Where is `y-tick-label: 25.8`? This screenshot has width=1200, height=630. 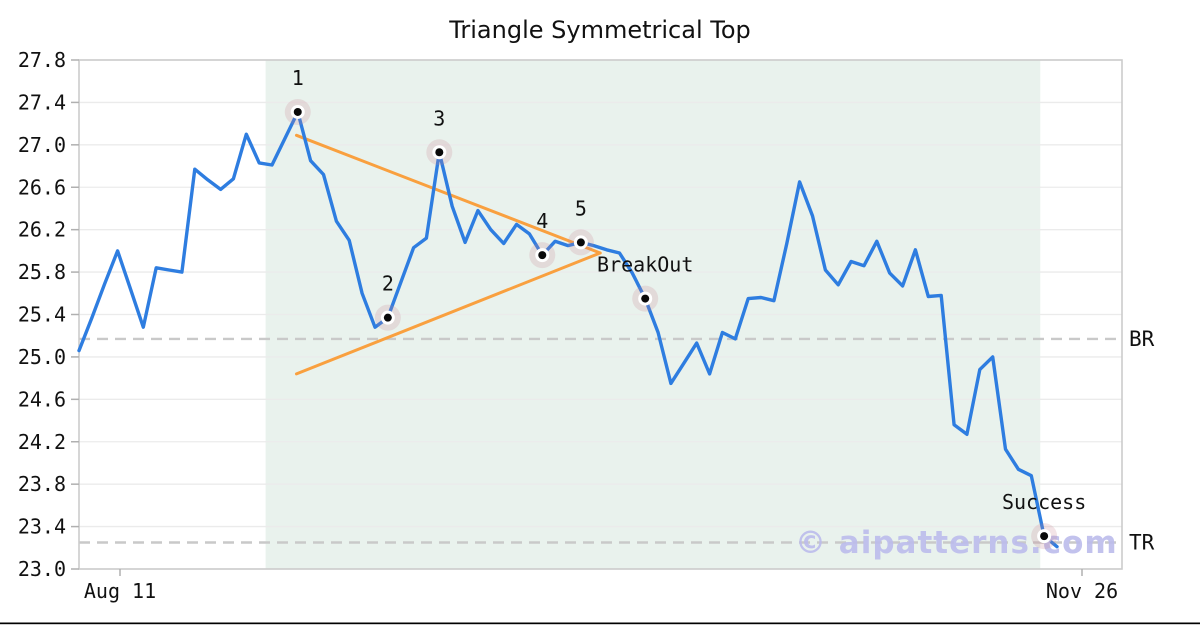 y-tick-label: 25.8 is located at coordinates (42, 272).